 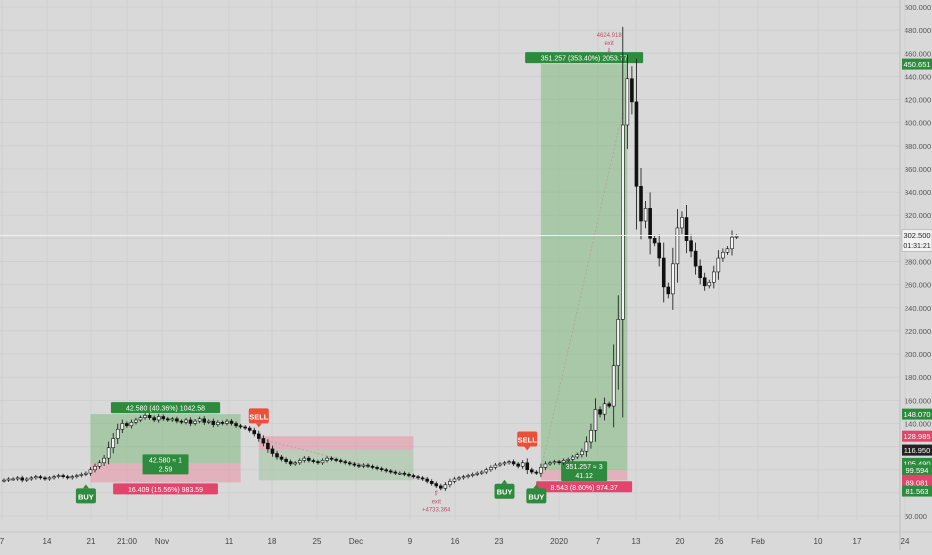 What do you see at coordinates (917, 423) in the screenshot?
I see `y-tick-label: 140.000` at bounding box center [917, 423].